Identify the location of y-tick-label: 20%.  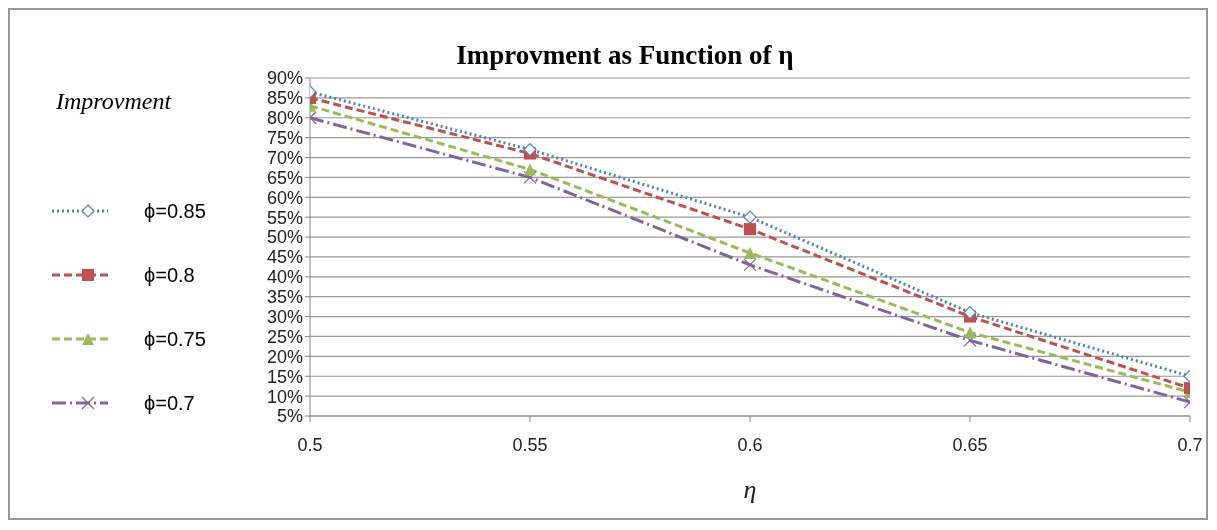
(284, 356).